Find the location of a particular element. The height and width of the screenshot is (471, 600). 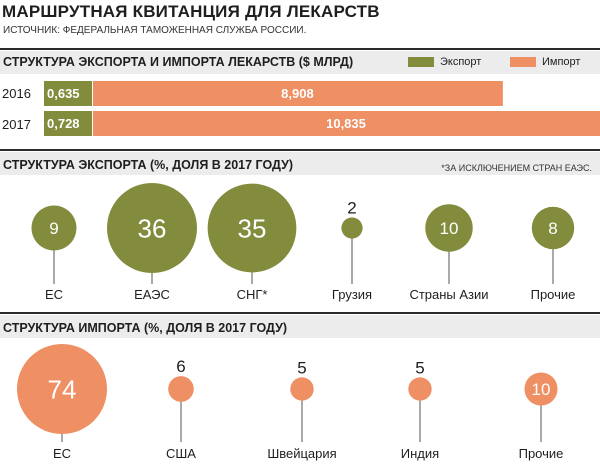

export-section-band is located at coordinates (300, 163).